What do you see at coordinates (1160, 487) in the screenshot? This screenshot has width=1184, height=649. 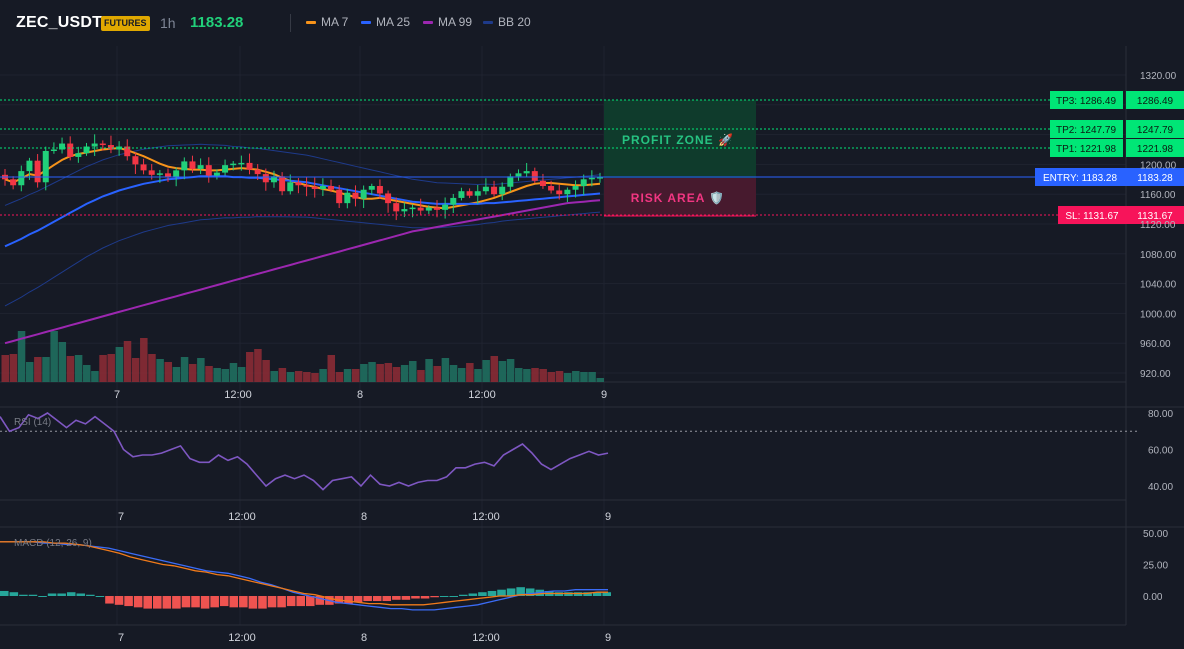 I see `rsi-tick-label: 40.00` at bounding box center [1160, 487].